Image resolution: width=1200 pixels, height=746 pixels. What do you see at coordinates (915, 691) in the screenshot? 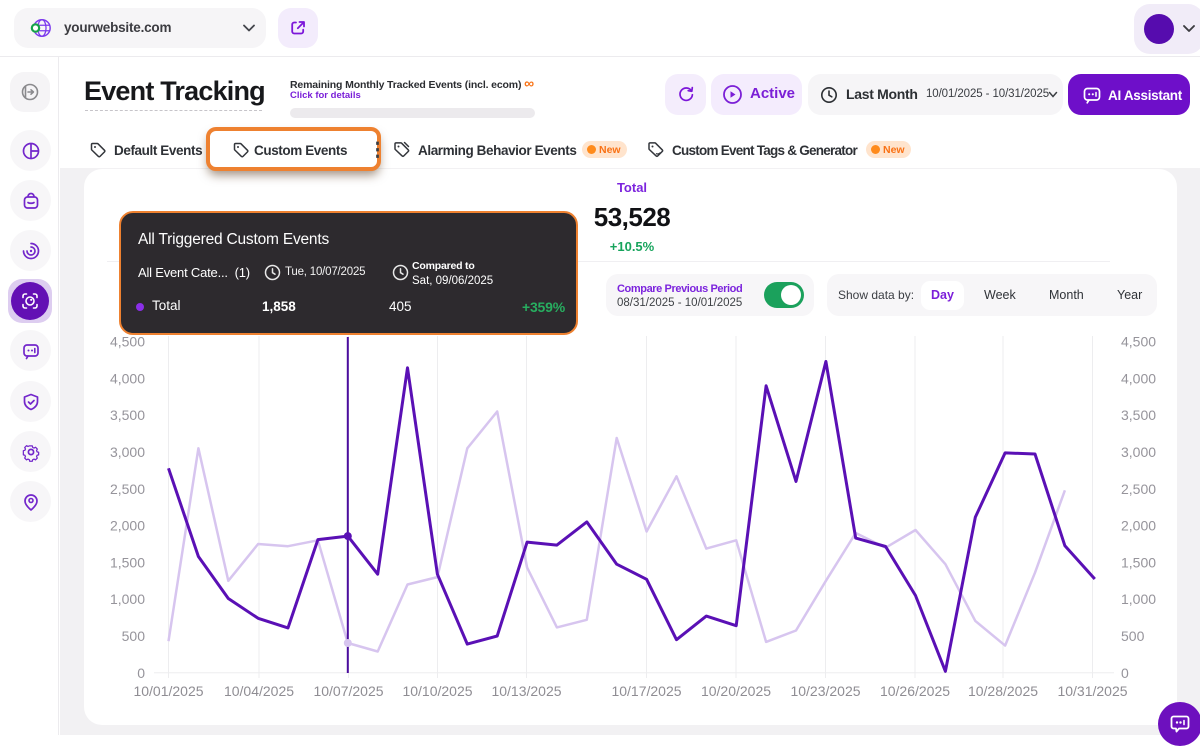
I see `svg-text: 10/26/2025` at bounding box center [915, 691].